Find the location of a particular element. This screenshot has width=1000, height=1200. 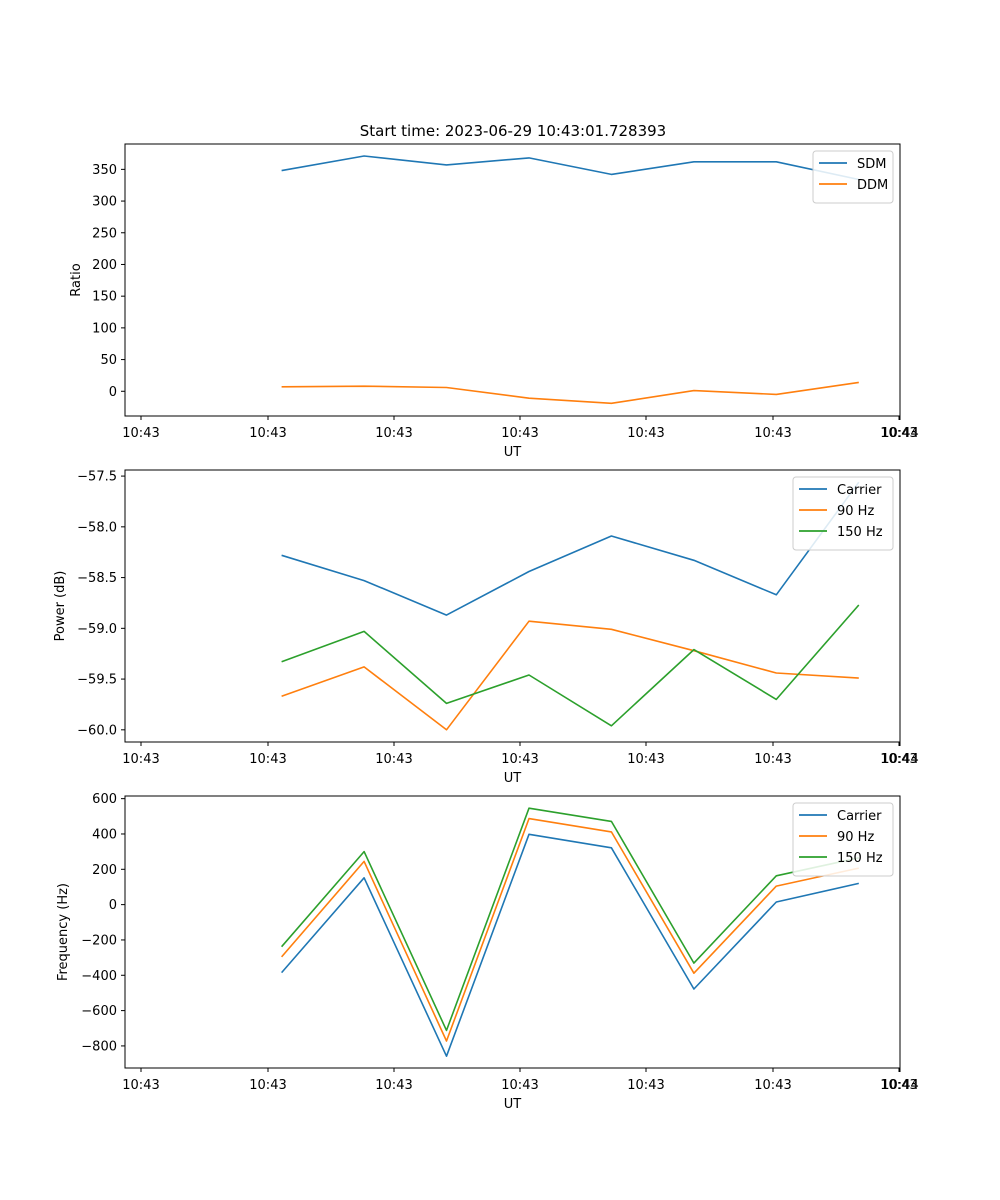

y-tick-label: −57.5 is located at coordinates (97, 477).